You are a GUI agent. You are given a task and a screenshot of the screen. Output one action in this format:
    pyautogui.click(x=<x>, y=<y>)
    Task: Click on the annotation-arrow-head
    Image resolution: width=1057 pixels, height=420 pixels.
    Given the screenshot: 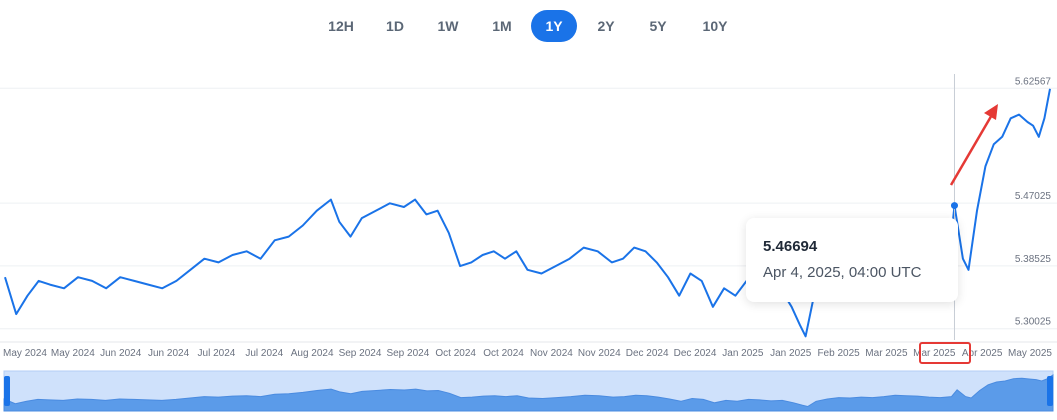 What is the action you would take?
    pyautogui.click(x=991, y=112)
    